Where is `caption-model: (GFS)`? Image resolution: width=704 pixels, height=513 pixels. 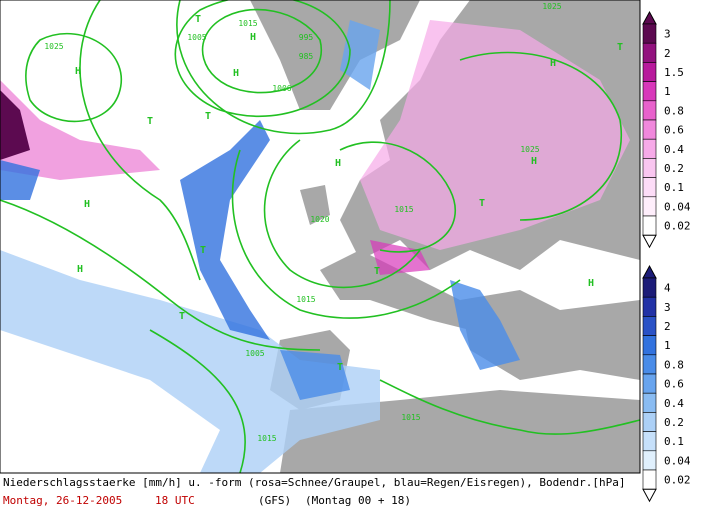
caption-model: (GFS) is located at coordinates (274, 500).